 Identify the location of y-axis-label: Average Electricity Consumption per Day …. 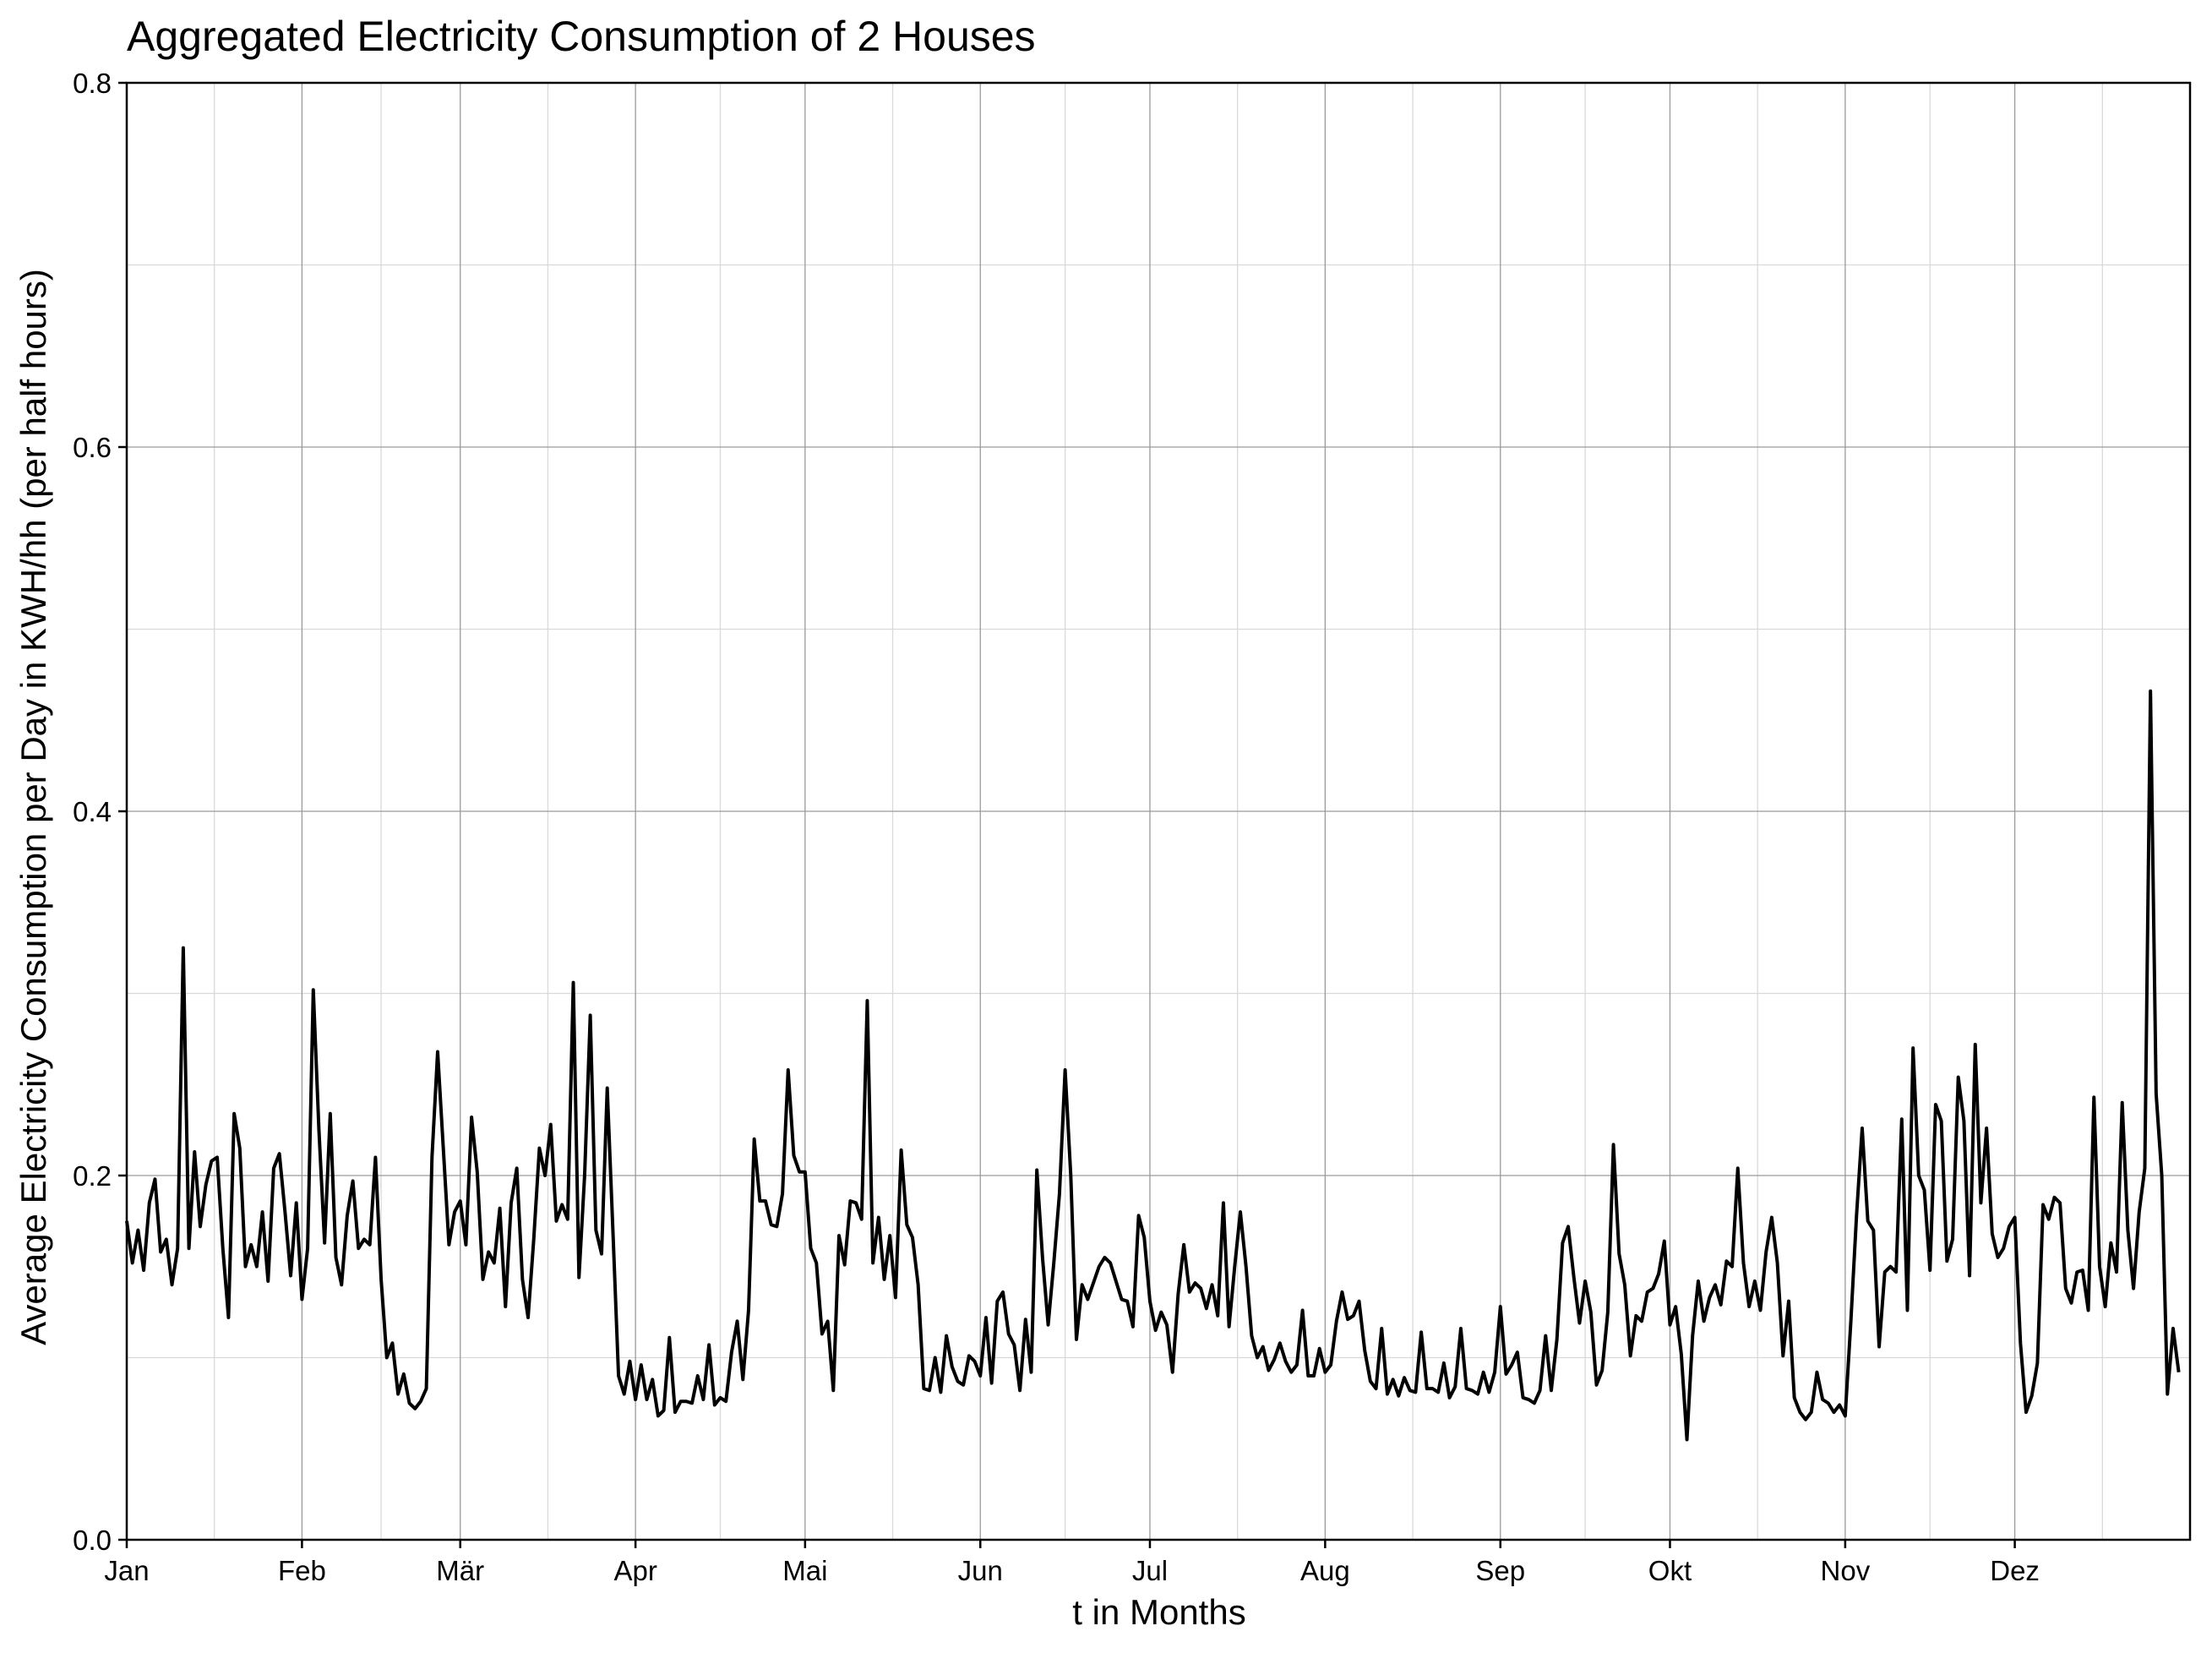
(33, 807).